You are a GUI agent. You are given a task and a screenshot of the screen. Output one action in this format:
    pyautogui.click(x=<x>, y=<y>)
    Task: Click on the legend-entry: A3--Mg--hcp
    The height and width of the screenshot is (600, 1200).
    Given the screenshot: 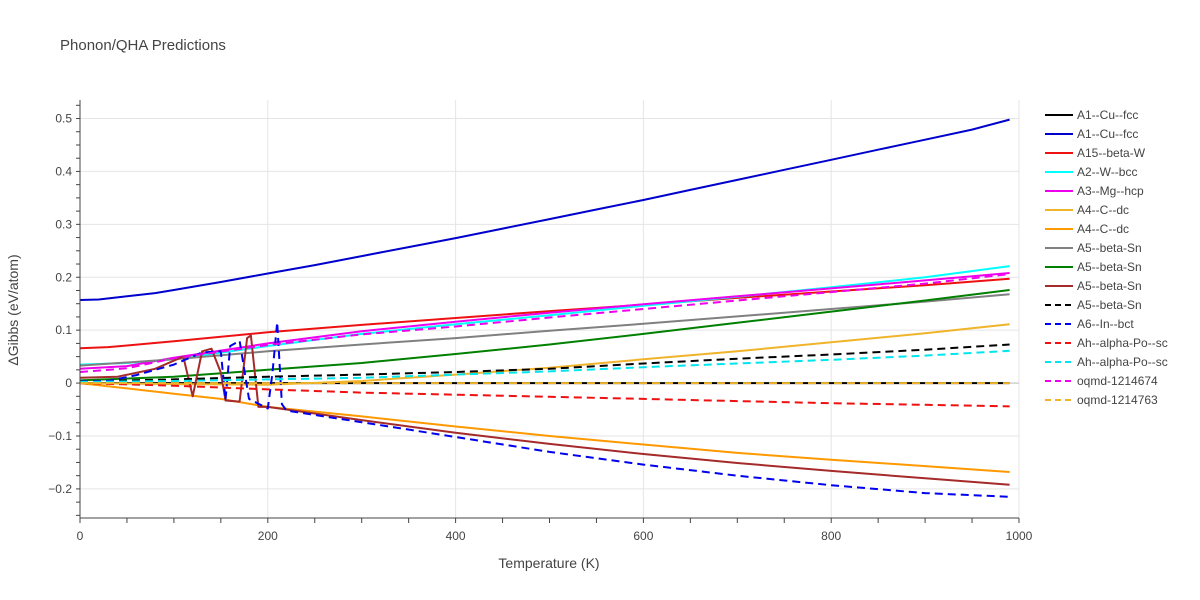 What is the action you would take?
    pyautogui.click(x=1110, y=191)
    